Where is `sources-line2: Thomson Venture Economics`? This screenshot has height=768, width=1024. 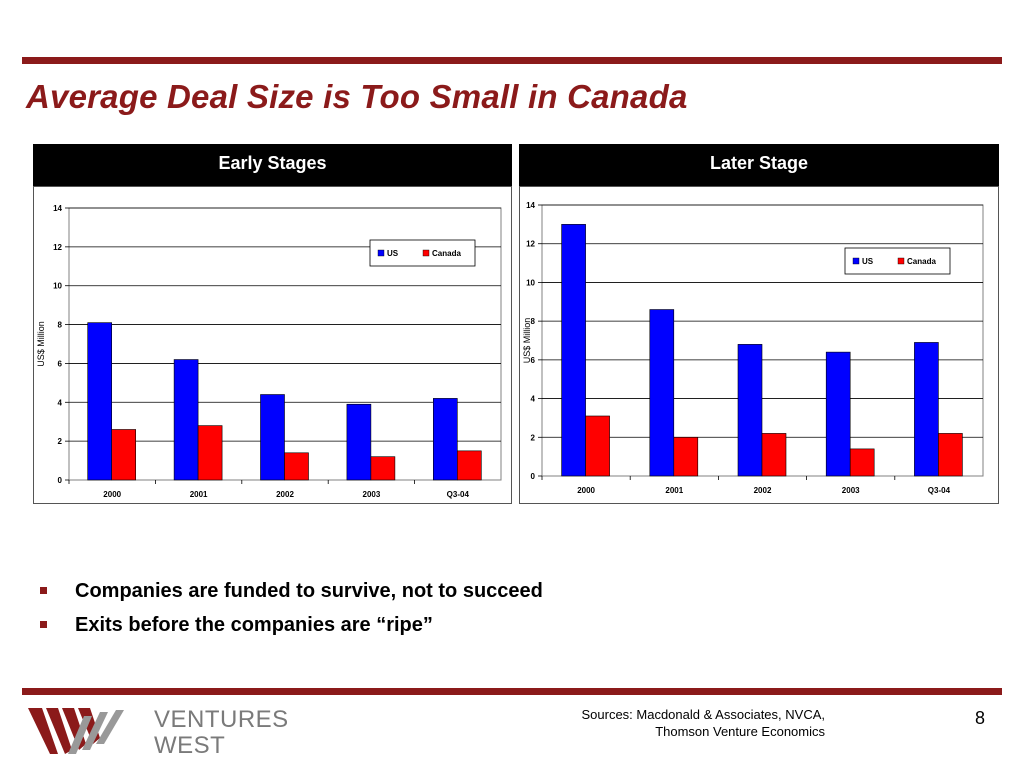
sources-line2: Thomson Venture Economics is located at coordinates (740, 731).